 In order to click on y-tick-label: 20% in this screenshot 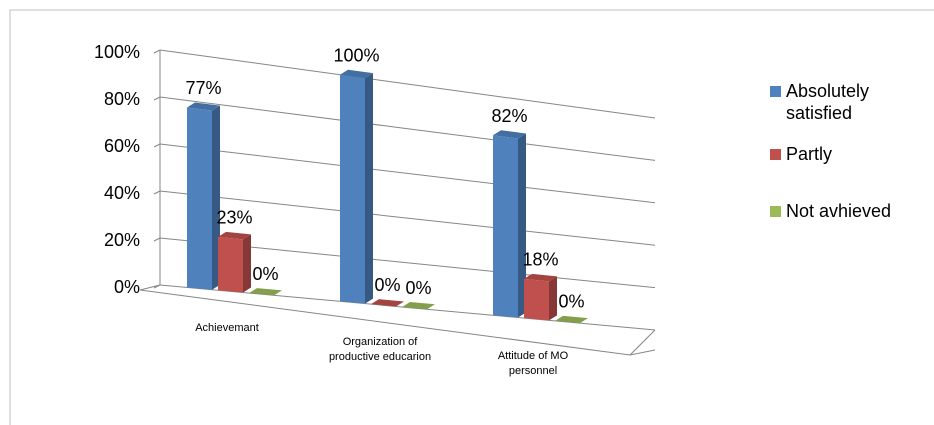, I will do `click(122, 240)`.